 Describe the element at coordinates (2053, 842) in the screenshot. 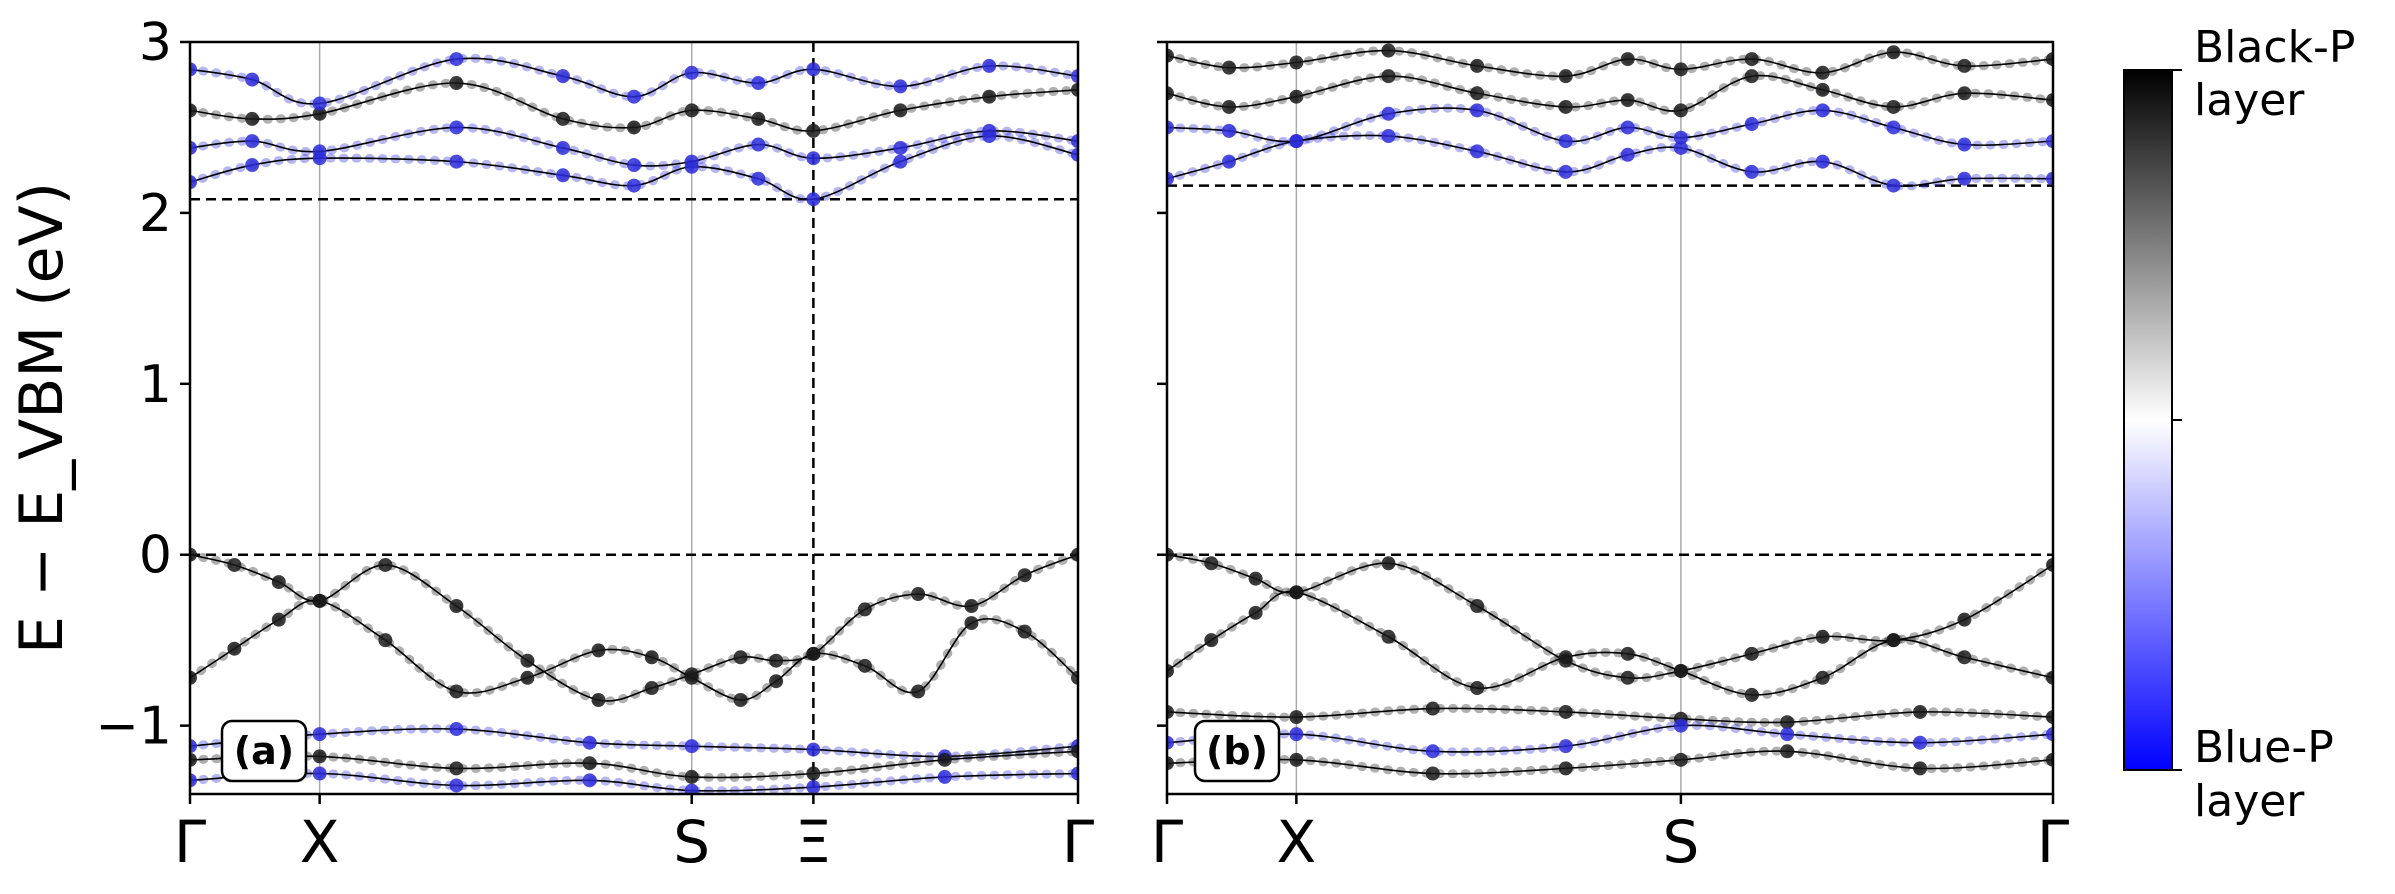

I see `k-point-label: Γ` at that location.